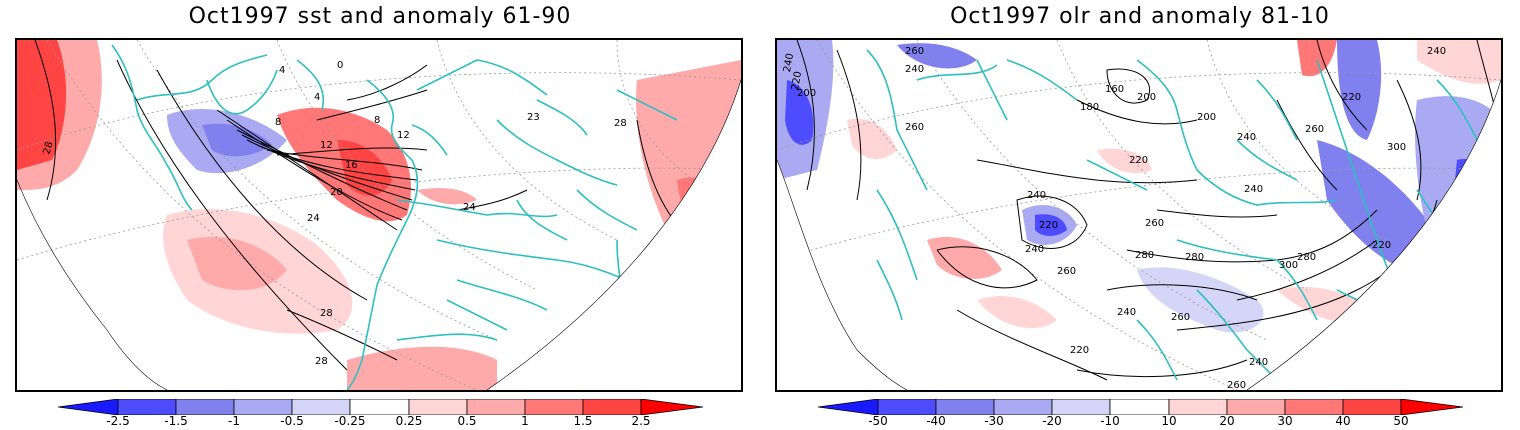 The width and height of the screenshot is (1520, 430). What do you see at coordinates (994, 421) in the screenshot?
I see `olr-colorbar-label: -30` at bounding box center [994, 421].